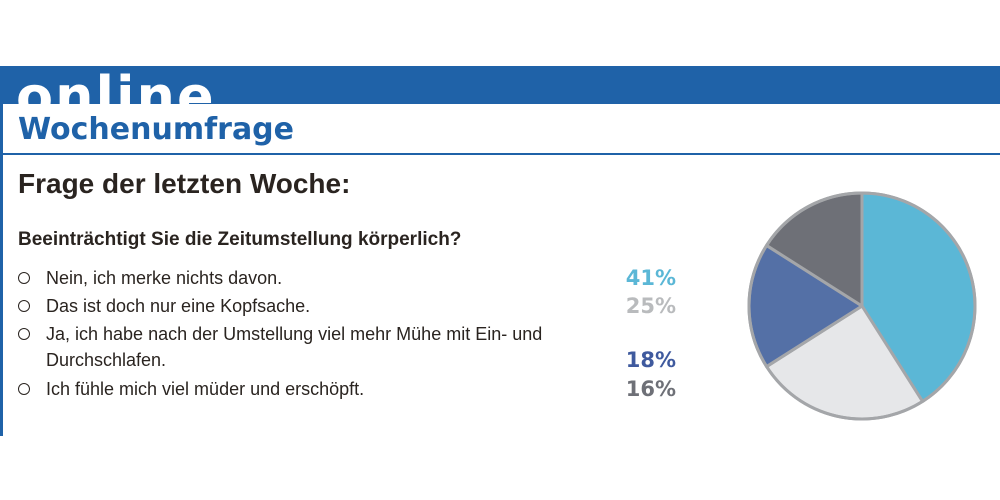  I want to click on subtitle-divider, so click(500, 154).